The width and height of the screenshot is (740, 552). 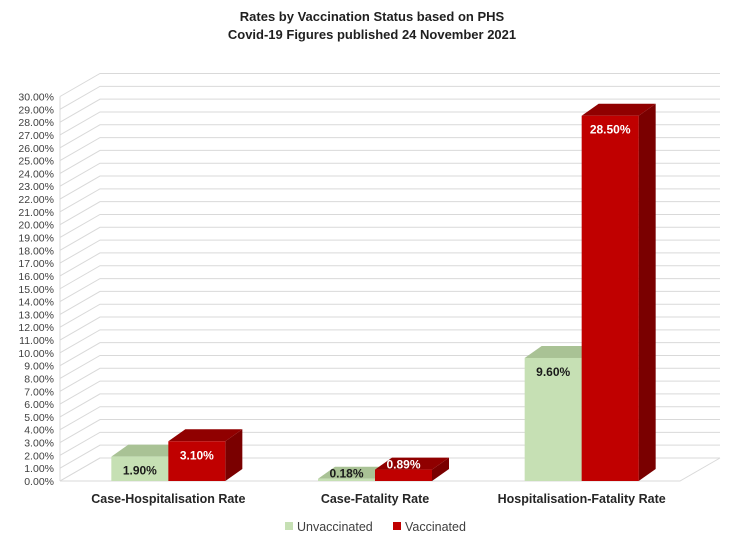 I want to click on y-tick-label: 15.00%, so click(x=36, y=290).